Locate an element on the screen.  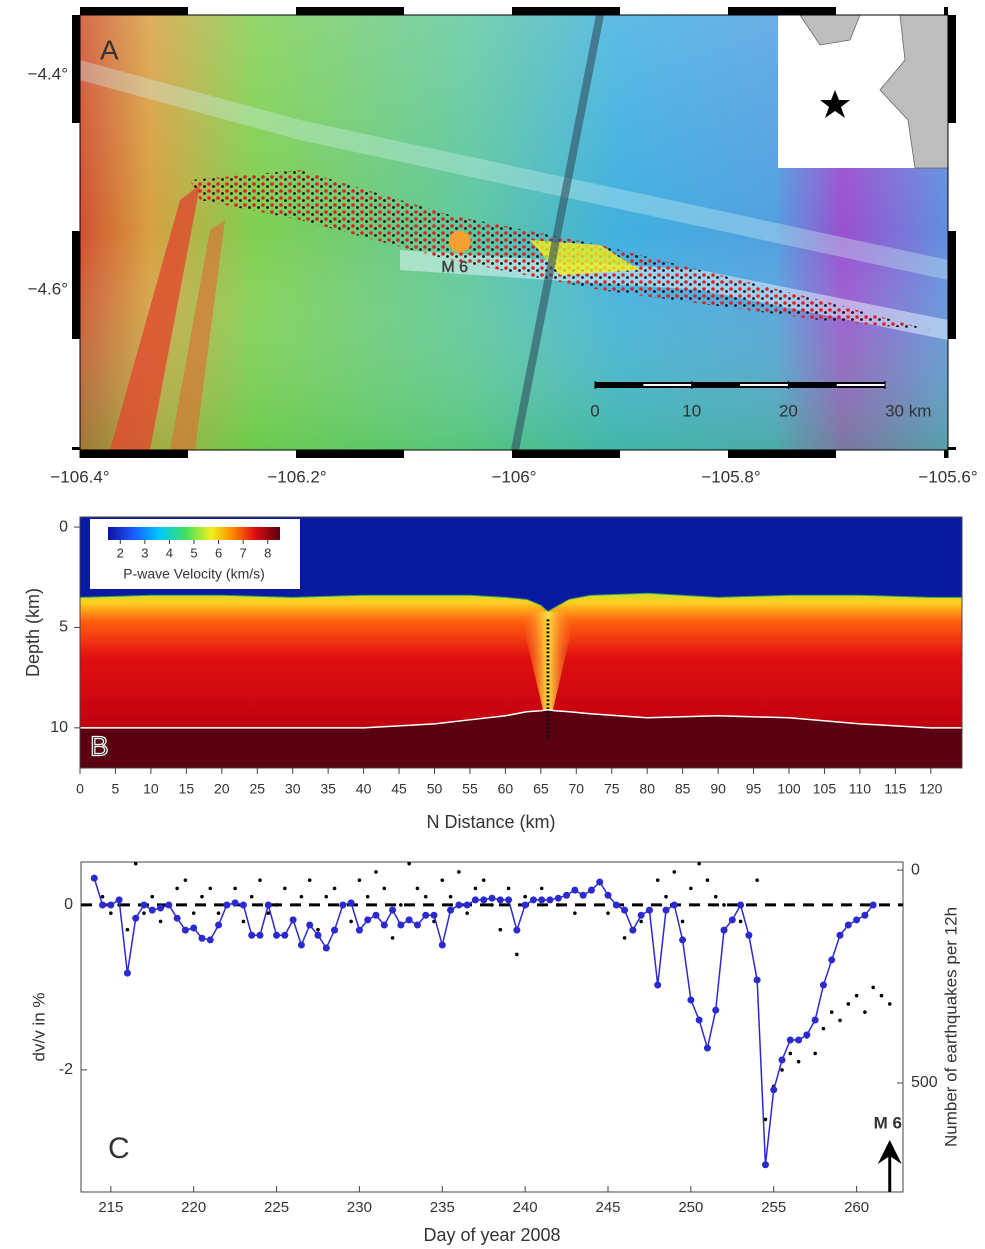
scale-label: 0 is located at coordinates (594, 410).